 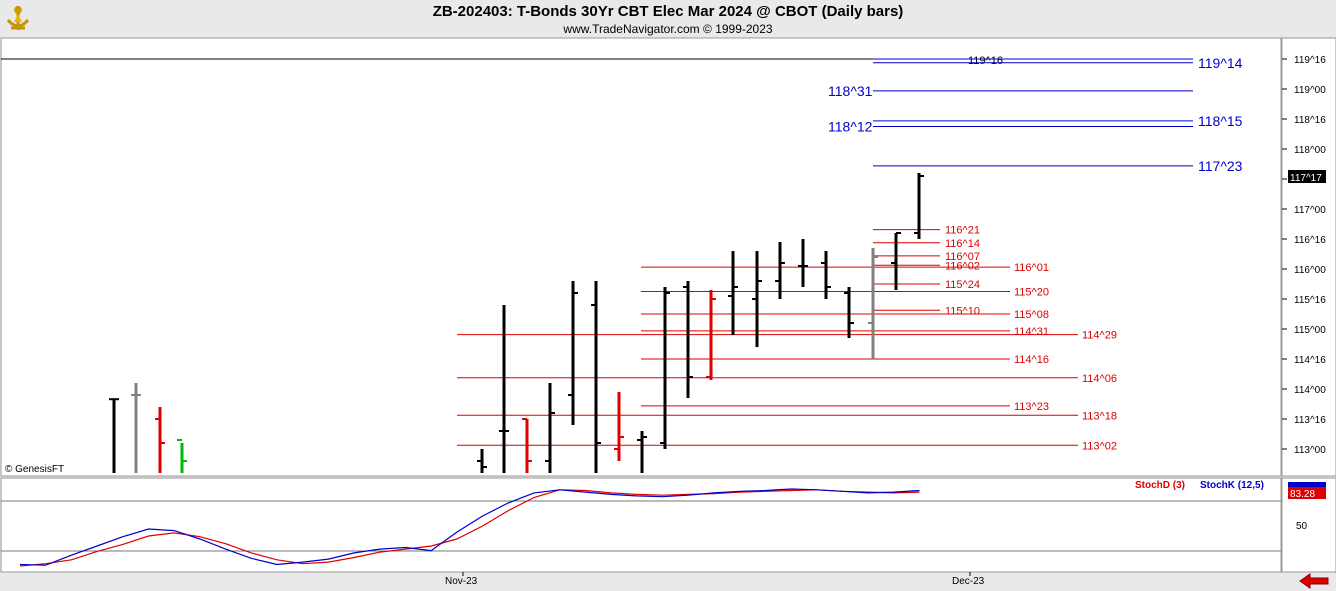 I want to click on support-label: 116^14, so click(x=962, y=244).